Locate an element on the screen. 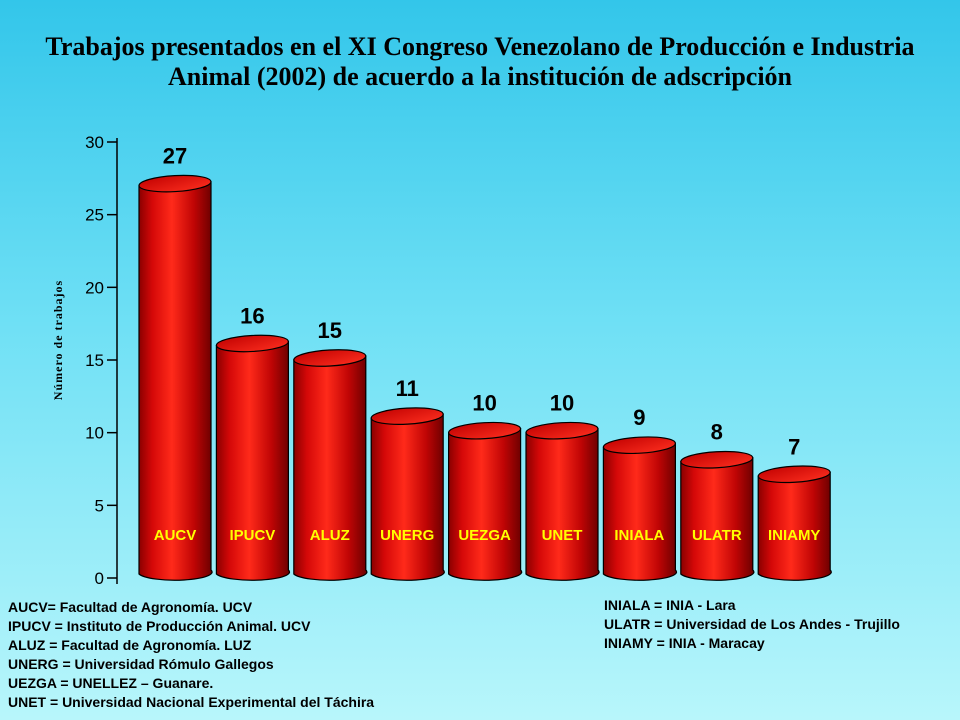 The image size is (960, 720). bar-ulatr is located at coordinates (717, 515).